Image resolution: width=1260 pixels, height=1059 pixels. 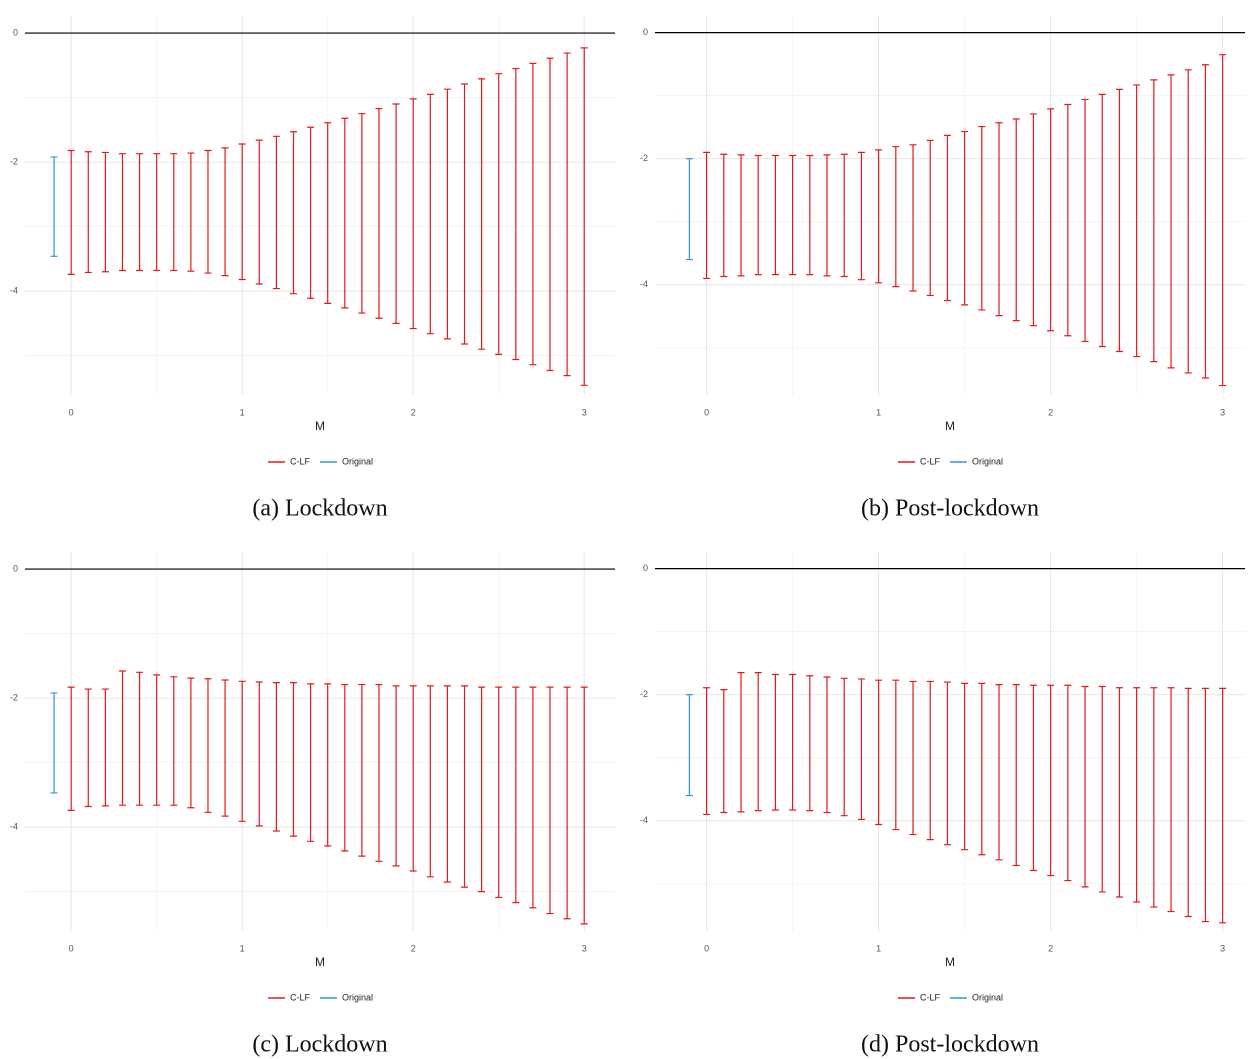 What do you see at coordinates (319, 1045) in the screenshot?
I see `caption: (c) Lockdown` at bounding box center [319, 1045].